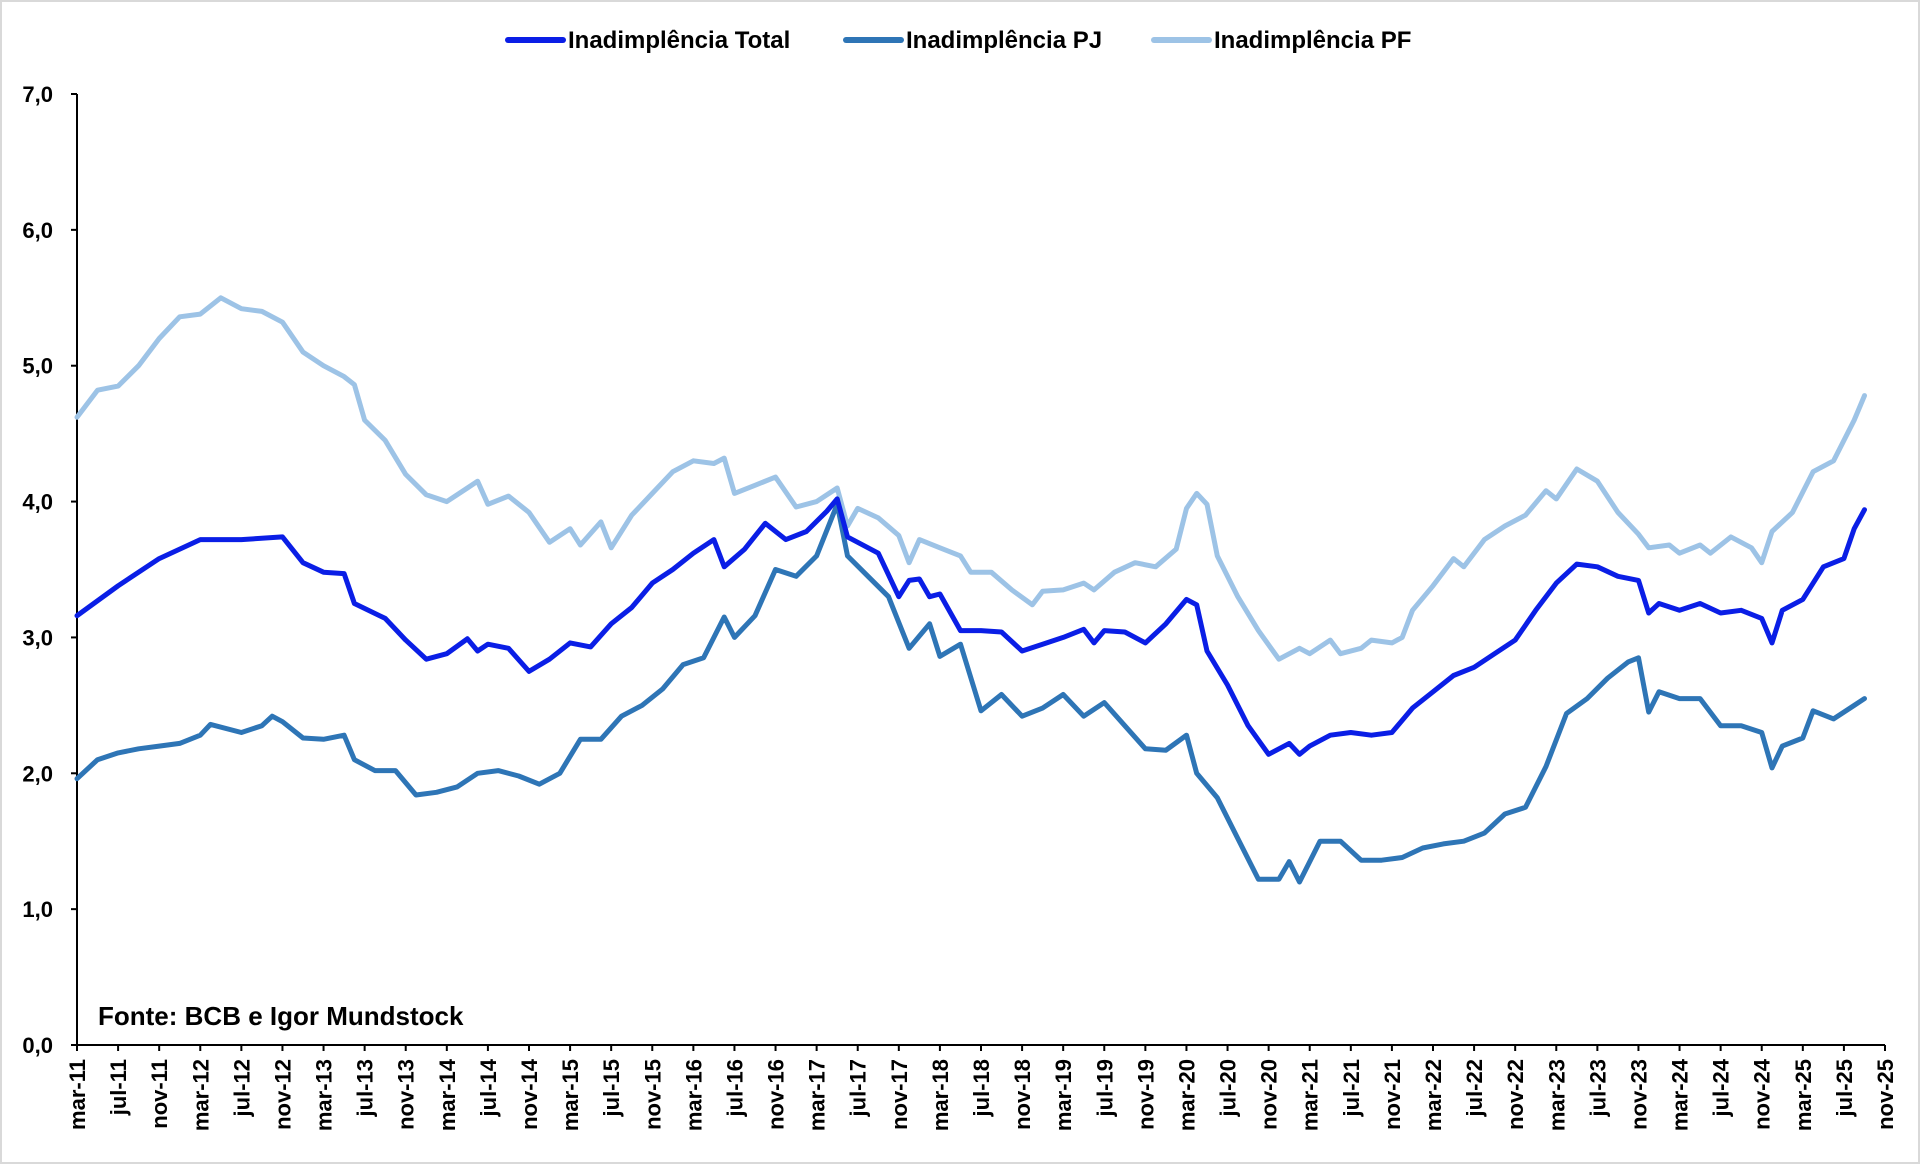  I want to click on x-tick-label: jul-15, so click(611, 1088).